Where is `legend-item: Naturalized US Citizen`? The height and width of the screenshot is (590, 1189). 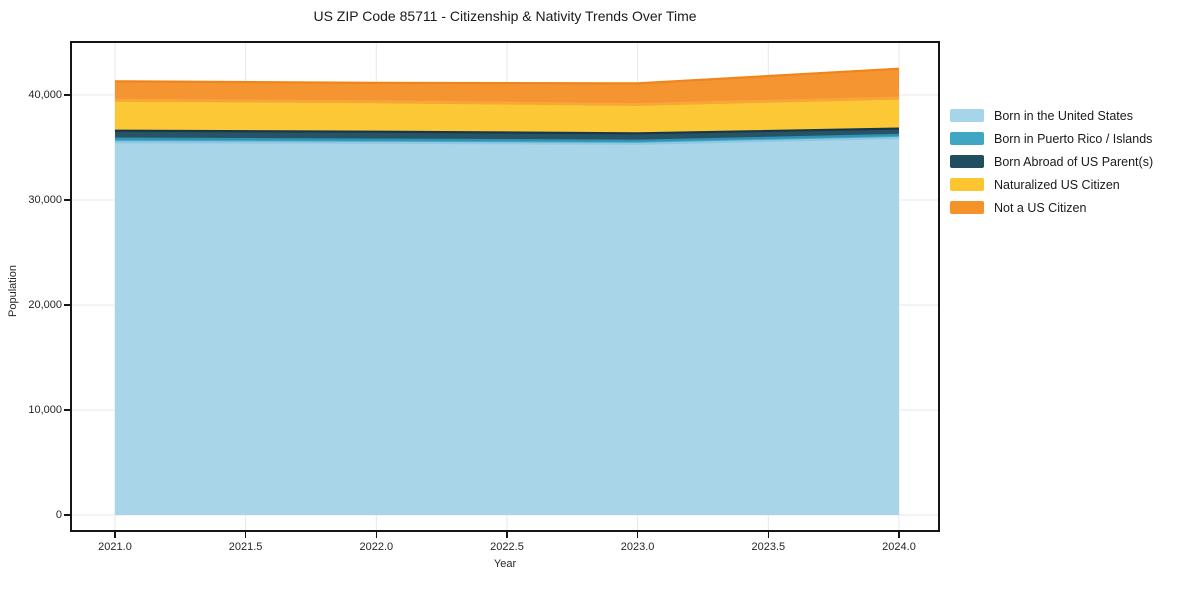 legend-item: Naturalized US Citizen is located at coordinates (1051, 184).